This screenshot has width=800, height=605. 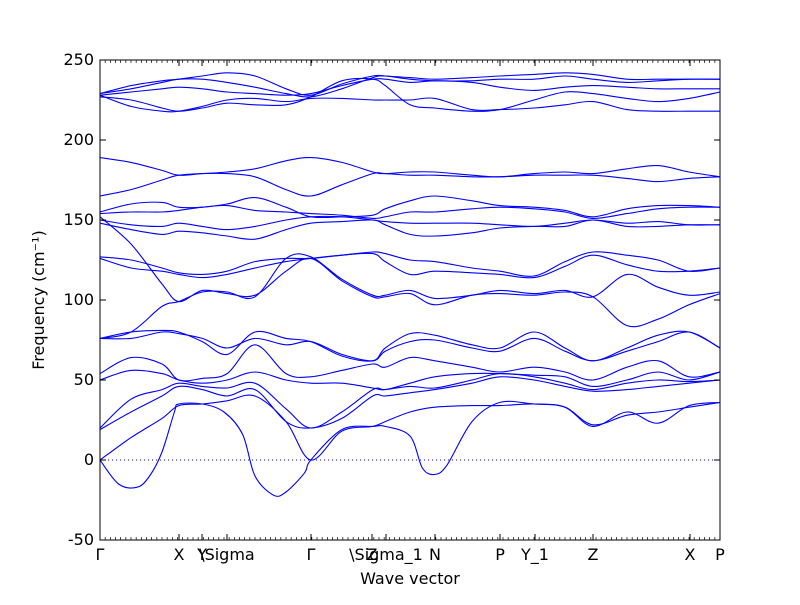 What do you see at coordinates (38, 299) in the screenshot?
I see `y-axis-label: Frequency (cm⁻¹)` at bounding box center [38, 299].